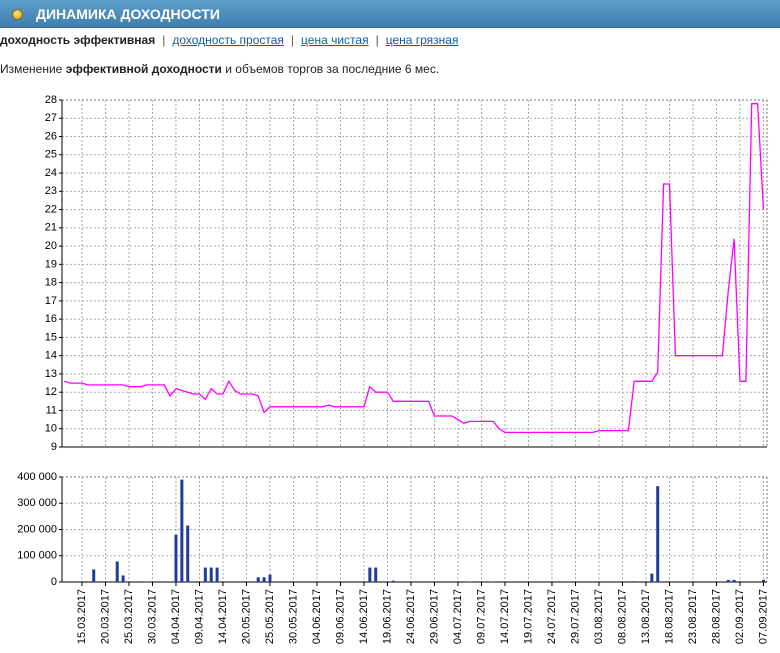 This screenshot has height=653, width=780. Describe the element at coordinates (387, 616) in the screenshot. I see `x-tick-label: 19.06.2017` at that location.